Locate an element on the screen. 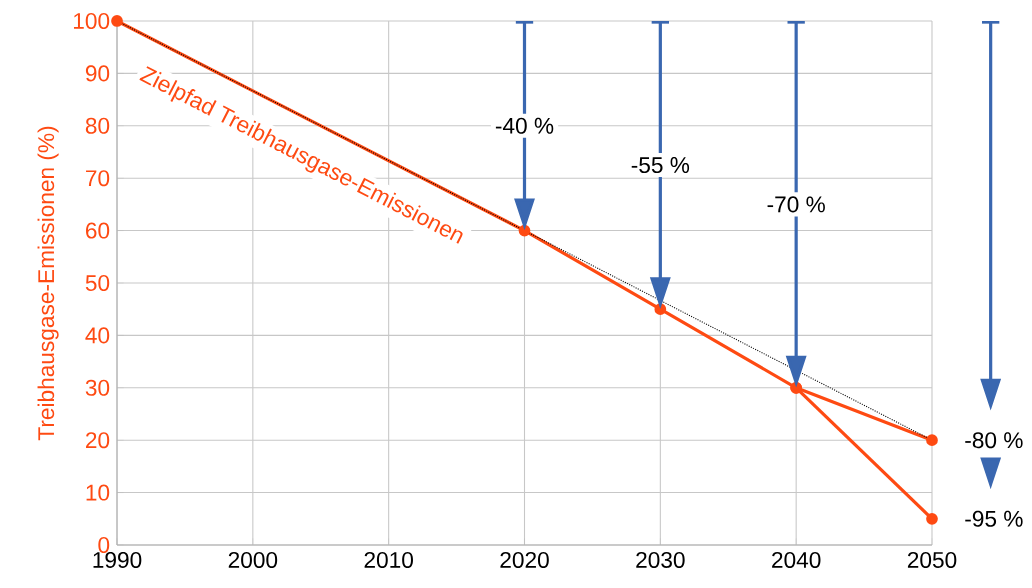 The image size is (1032, 588). x-tick-label: 2040 is located at coordinates (796, 559).